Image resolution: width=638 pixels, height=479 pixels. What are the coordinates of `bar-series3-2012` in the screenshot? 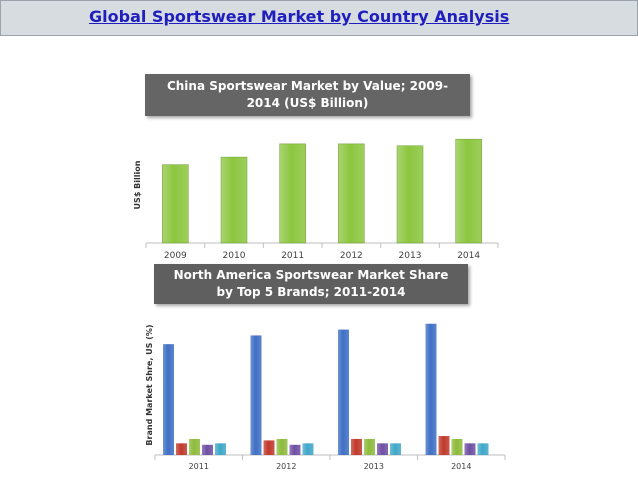 It's located at (282, 446).